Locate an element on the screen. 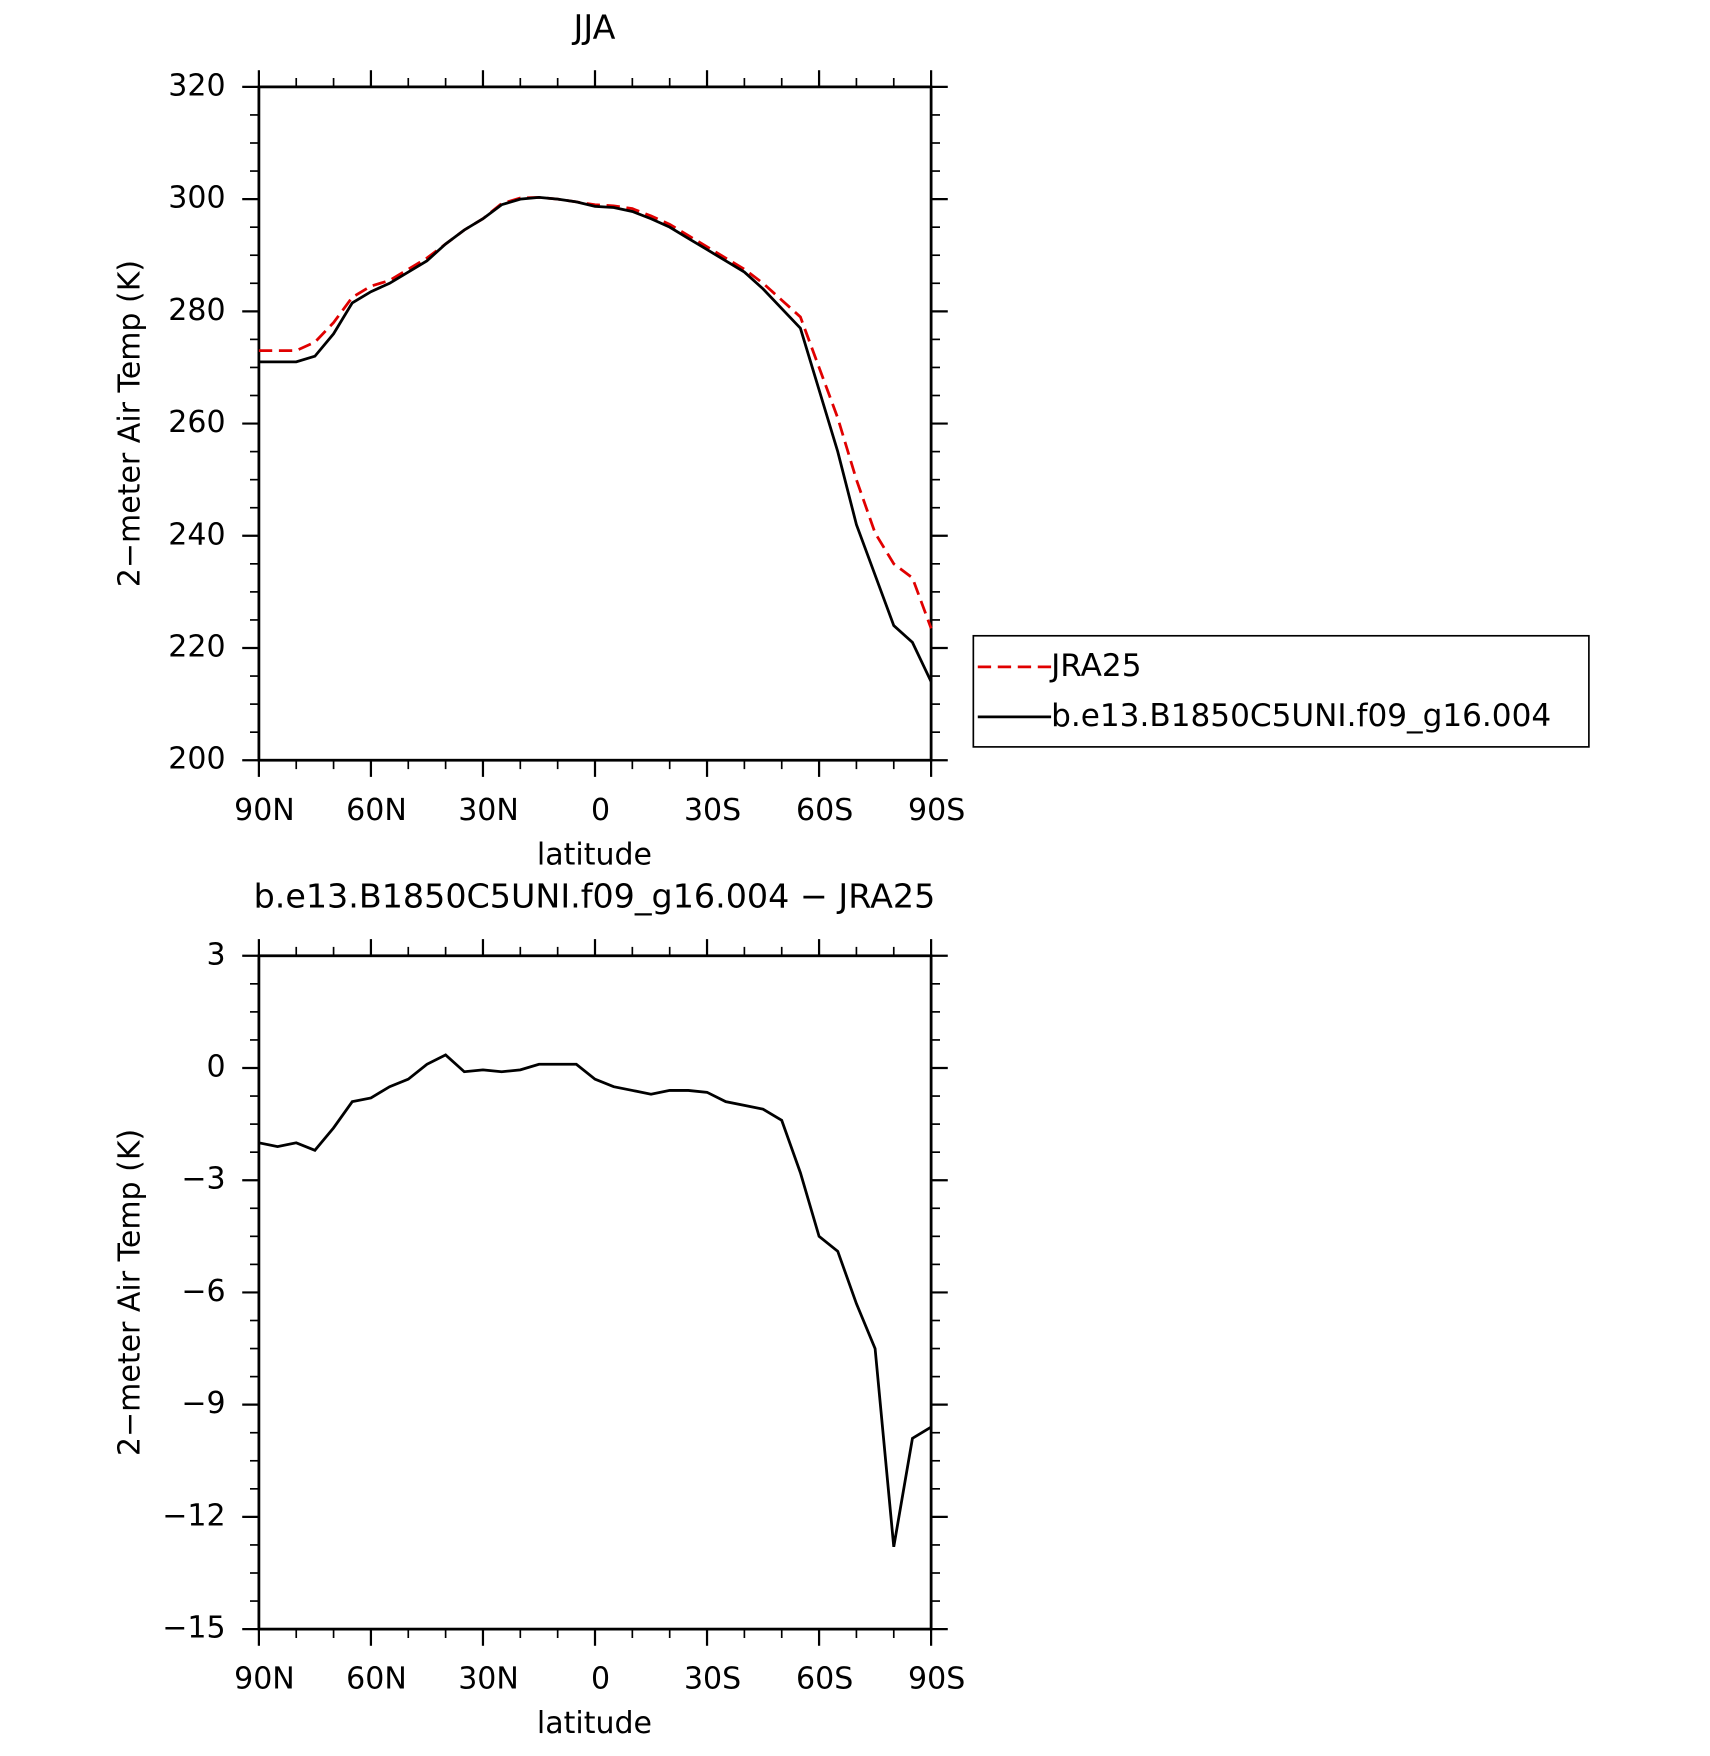 The width and height of the screenshot is (1710, 1756). y-tick-label: 0 is located at coordinates (215, 1067).